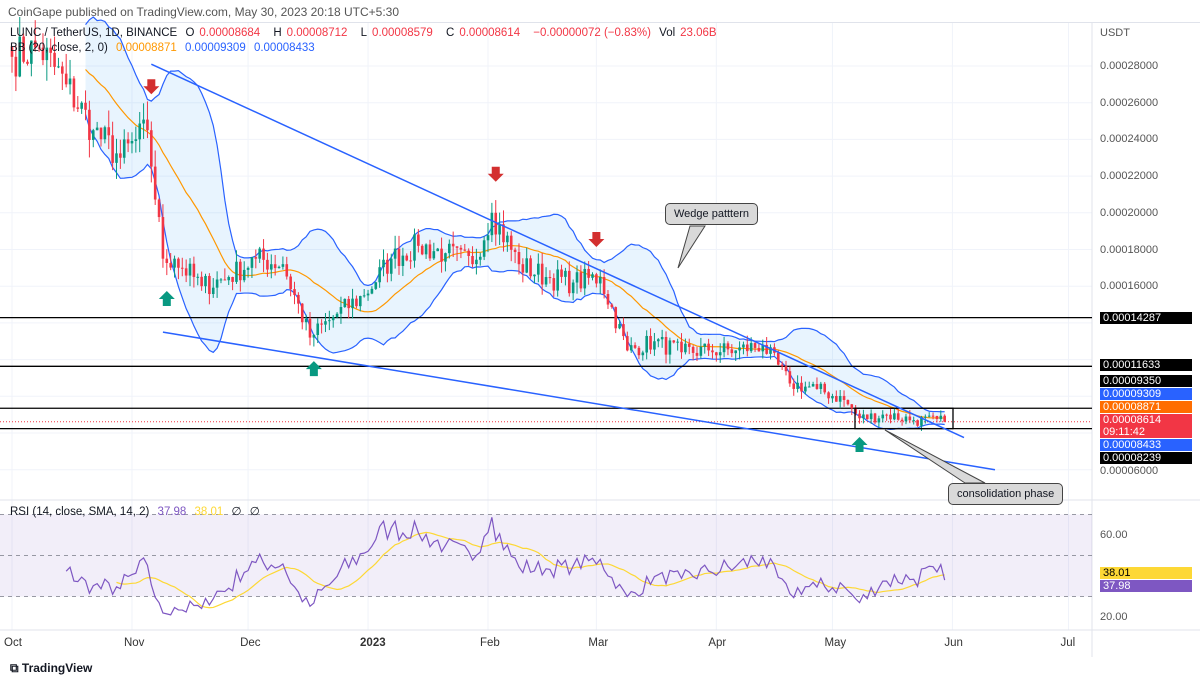 The image size is (1200, 681). I want to click on time-axis-label: Nov, so click(134, 643).